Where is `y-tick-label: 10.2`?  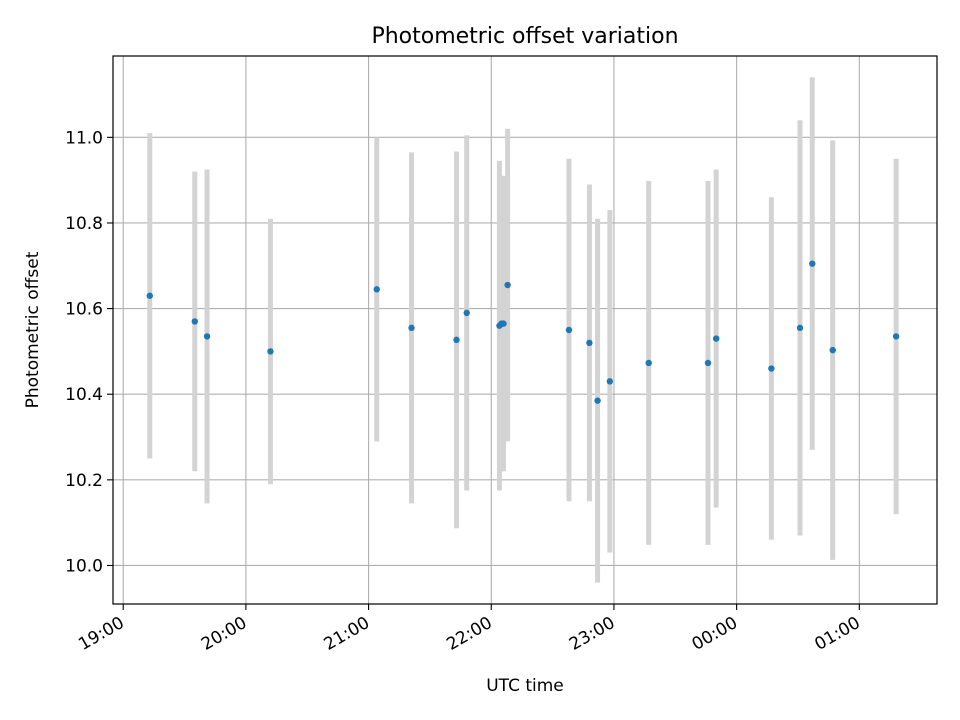 y-tick-label: 10.2 is located at coordinates (84, 481).